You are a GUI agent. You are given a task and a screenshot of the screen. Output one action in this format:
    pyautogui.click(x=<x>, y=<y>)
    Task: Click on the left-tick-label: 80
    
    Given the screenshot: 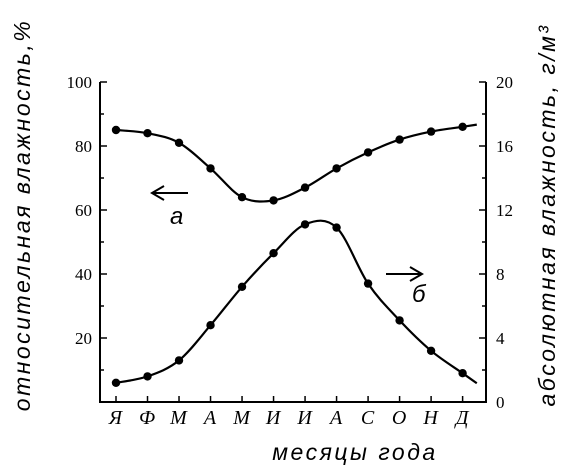 What is the action you would take?
    pyautogui.click(x=83, y=146)
    